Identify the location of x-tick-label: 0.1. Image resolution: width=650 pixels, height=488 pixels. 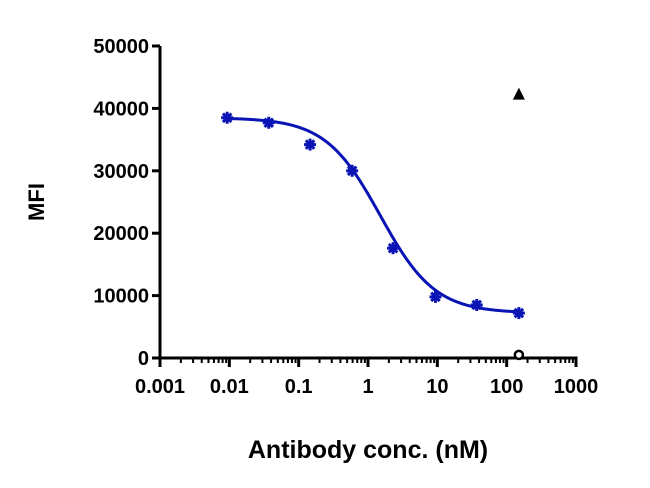
(299, 387).